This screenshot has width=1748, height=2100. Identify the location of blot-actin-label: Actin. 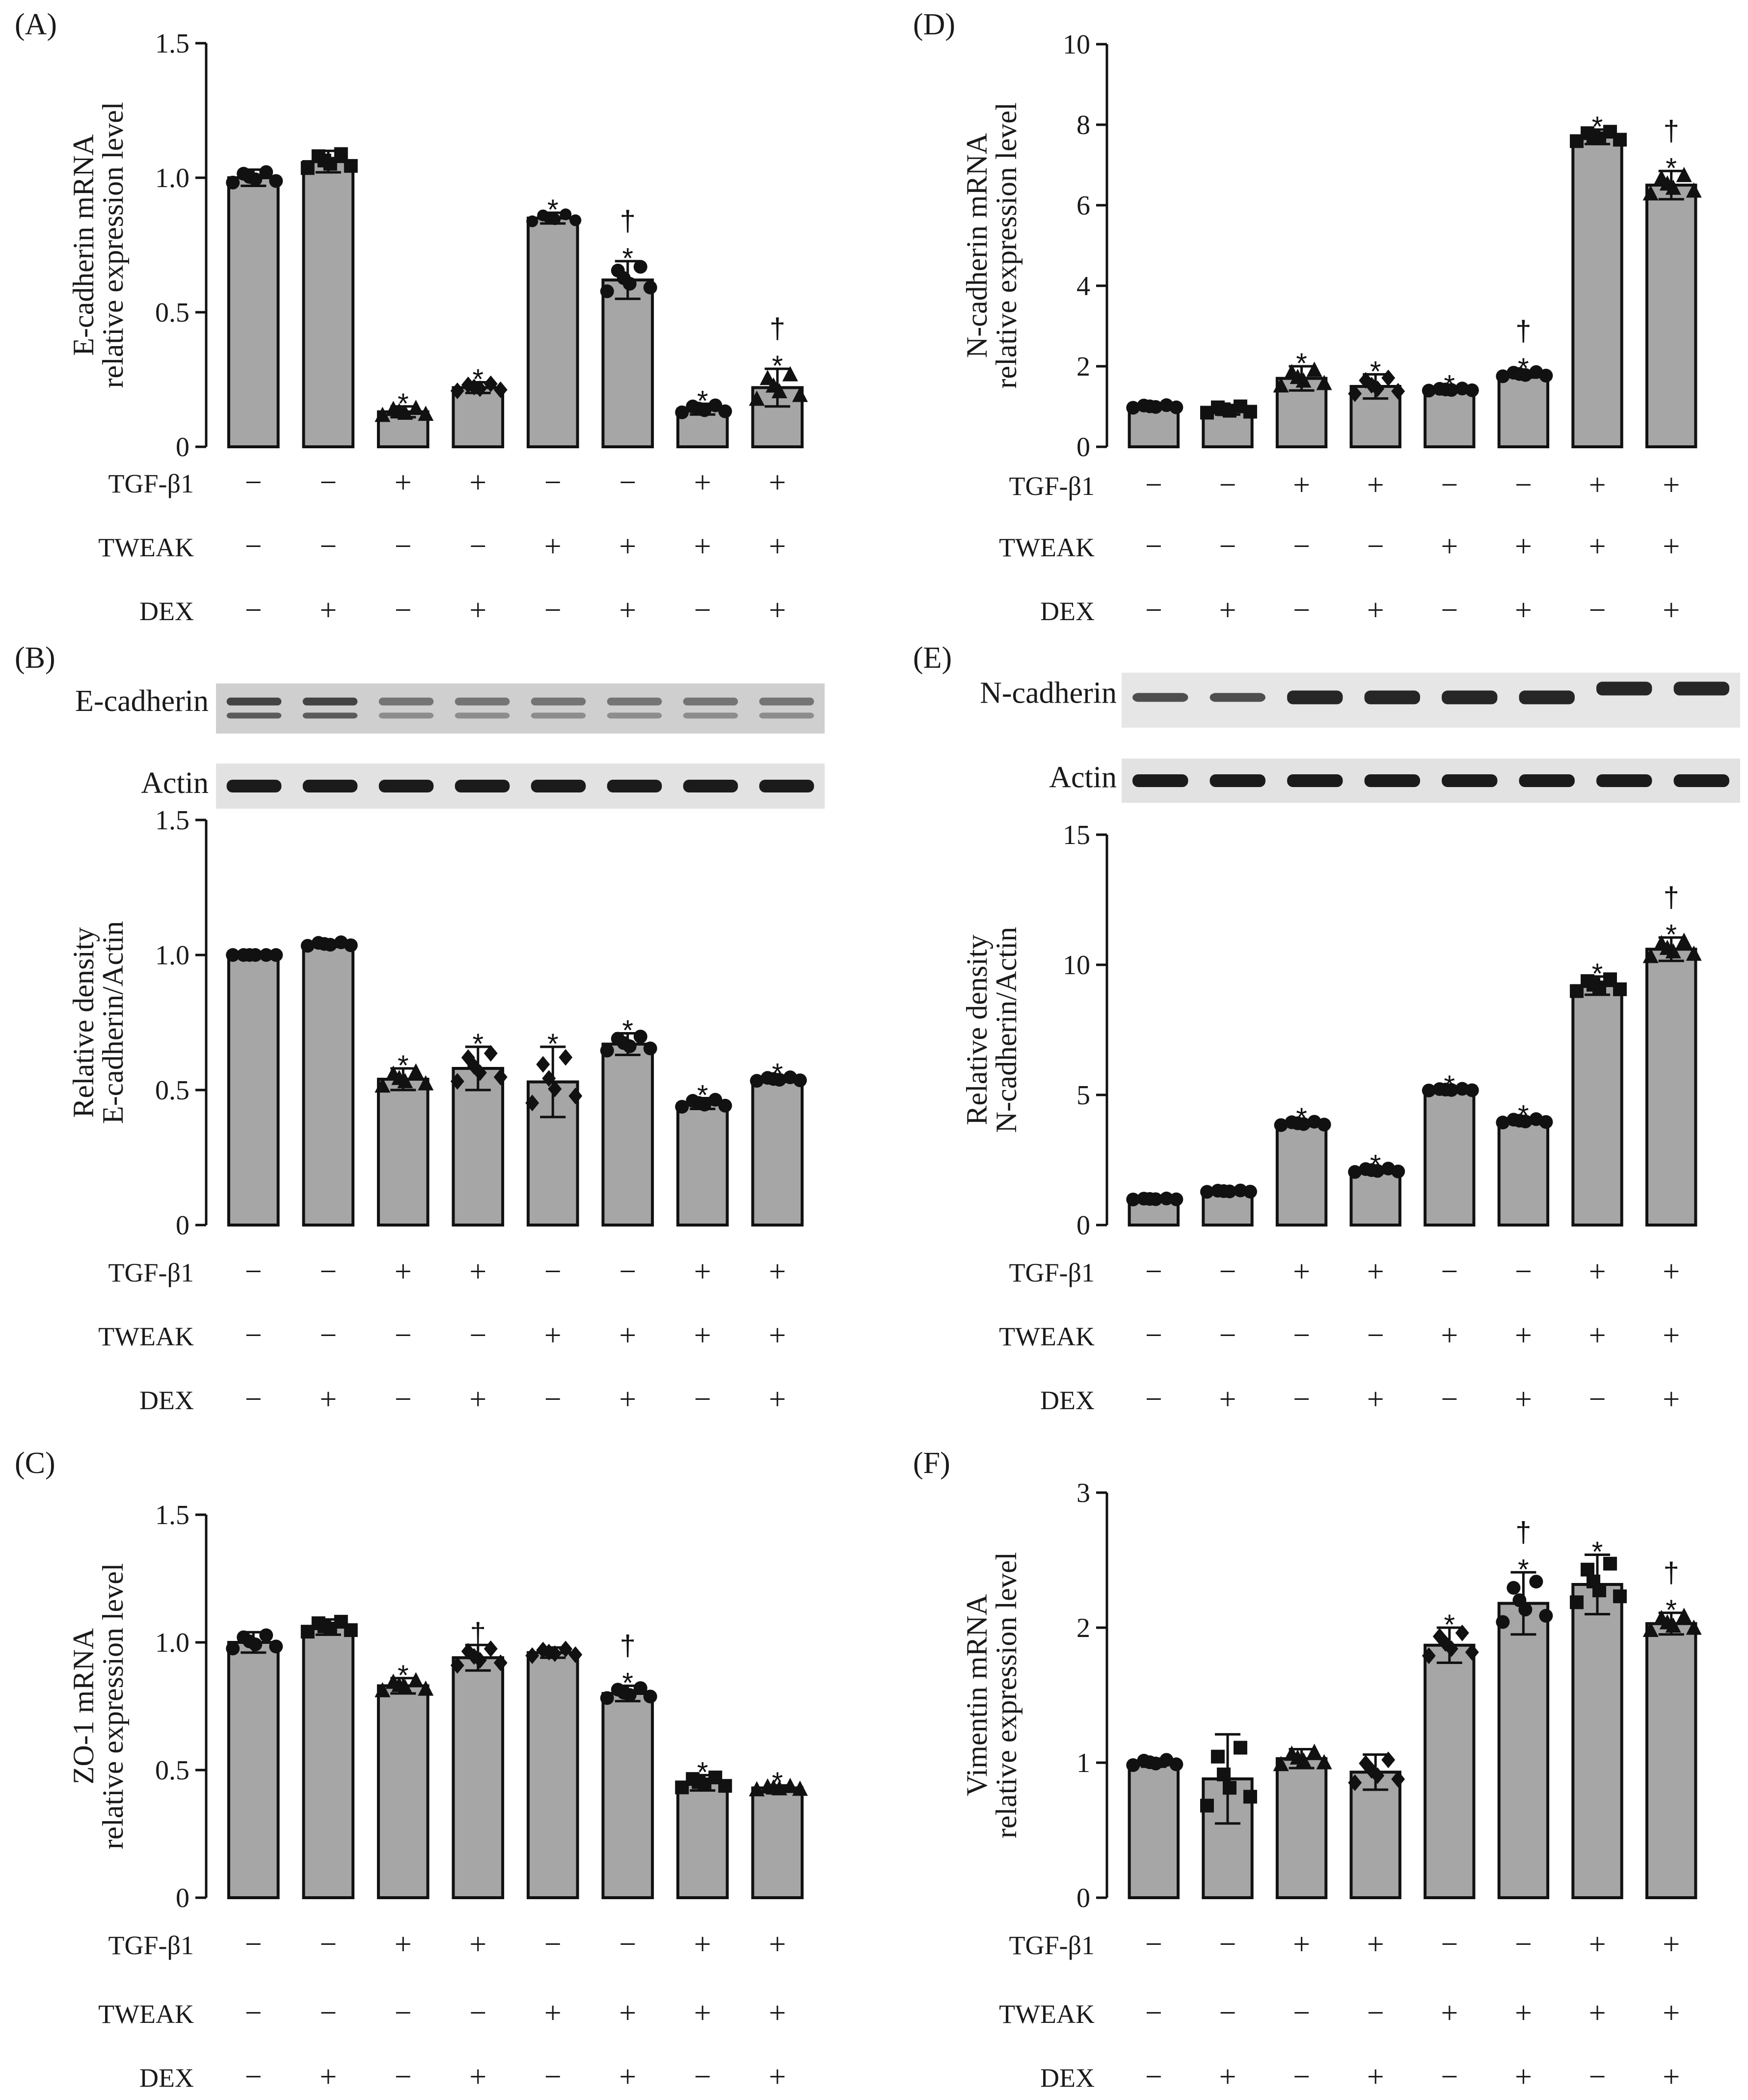
(175, 783).